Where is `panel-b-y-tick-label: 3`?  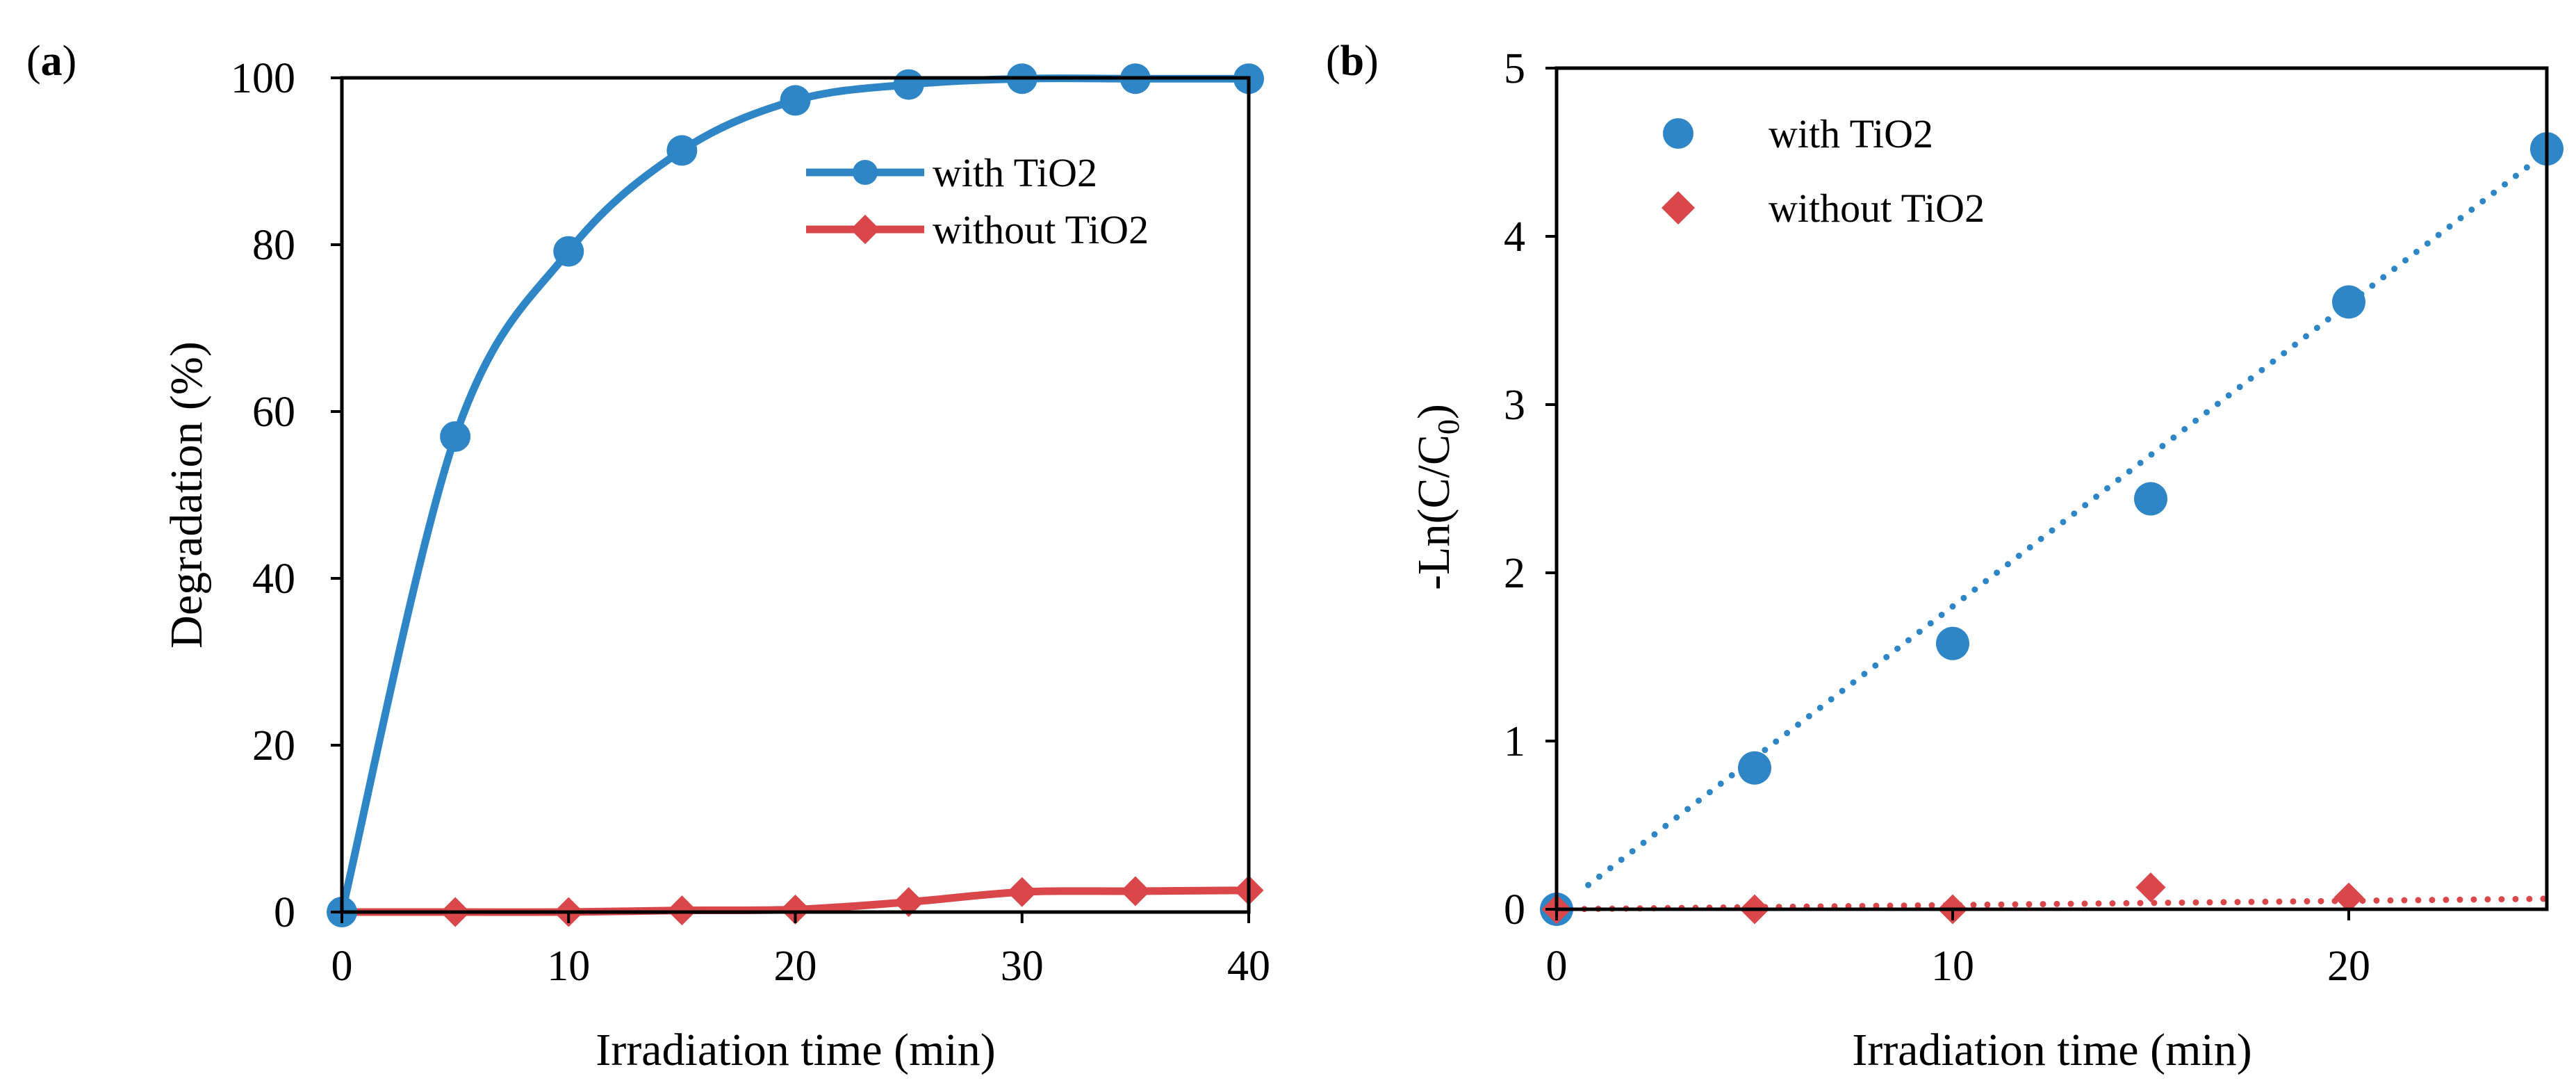
panel-b-y-tick-label: 3 is located at coordinates (1514, 406).